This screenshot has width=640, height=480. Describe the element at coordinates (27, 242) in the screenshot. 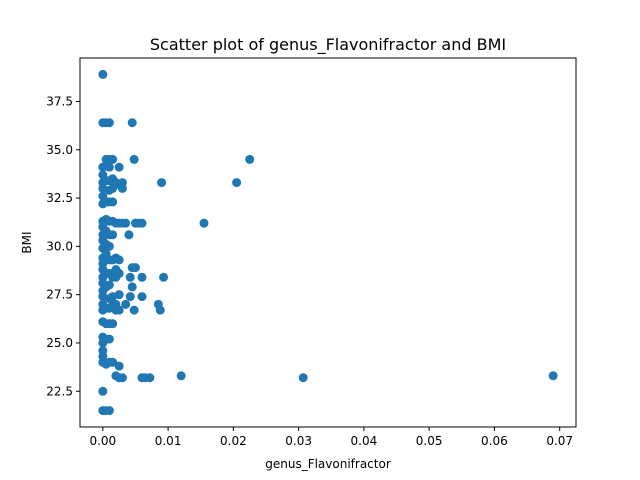

I see `y-axis-label: BMI` at that location.